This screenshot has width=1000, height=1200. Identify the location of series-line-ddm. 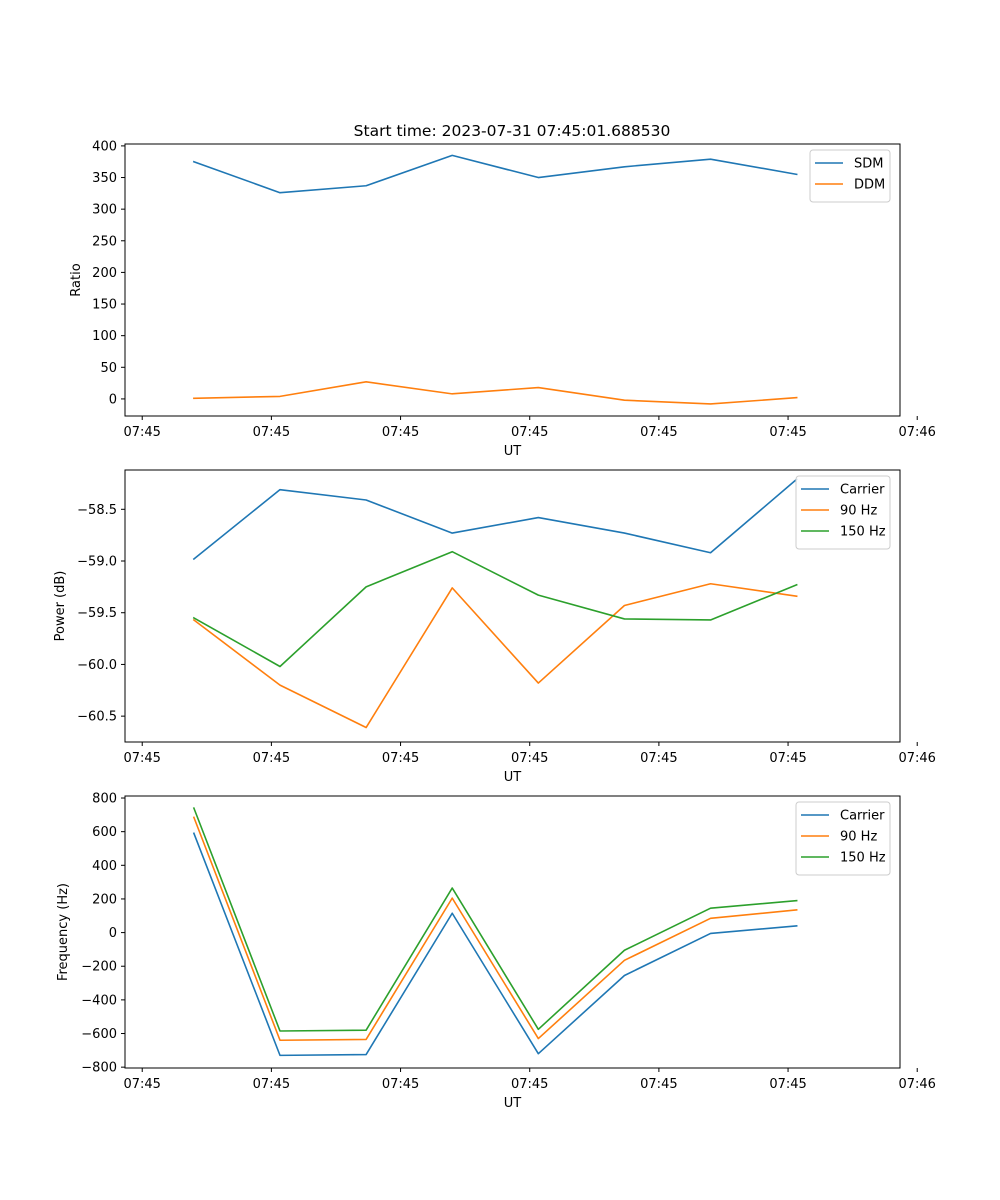
(495, 393).